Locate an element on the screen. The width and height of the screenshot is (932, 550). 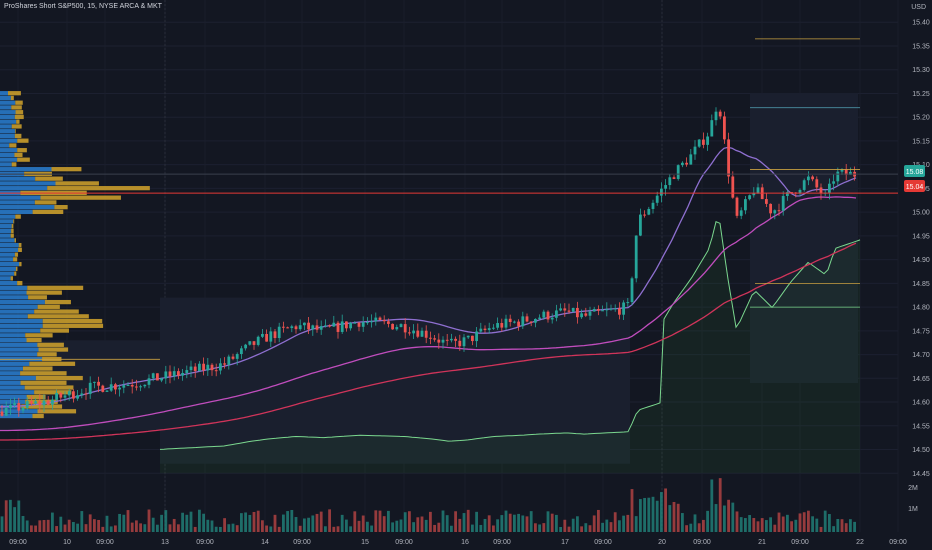
price-tick-label: 15.20 is located at coordinates (921, 118).